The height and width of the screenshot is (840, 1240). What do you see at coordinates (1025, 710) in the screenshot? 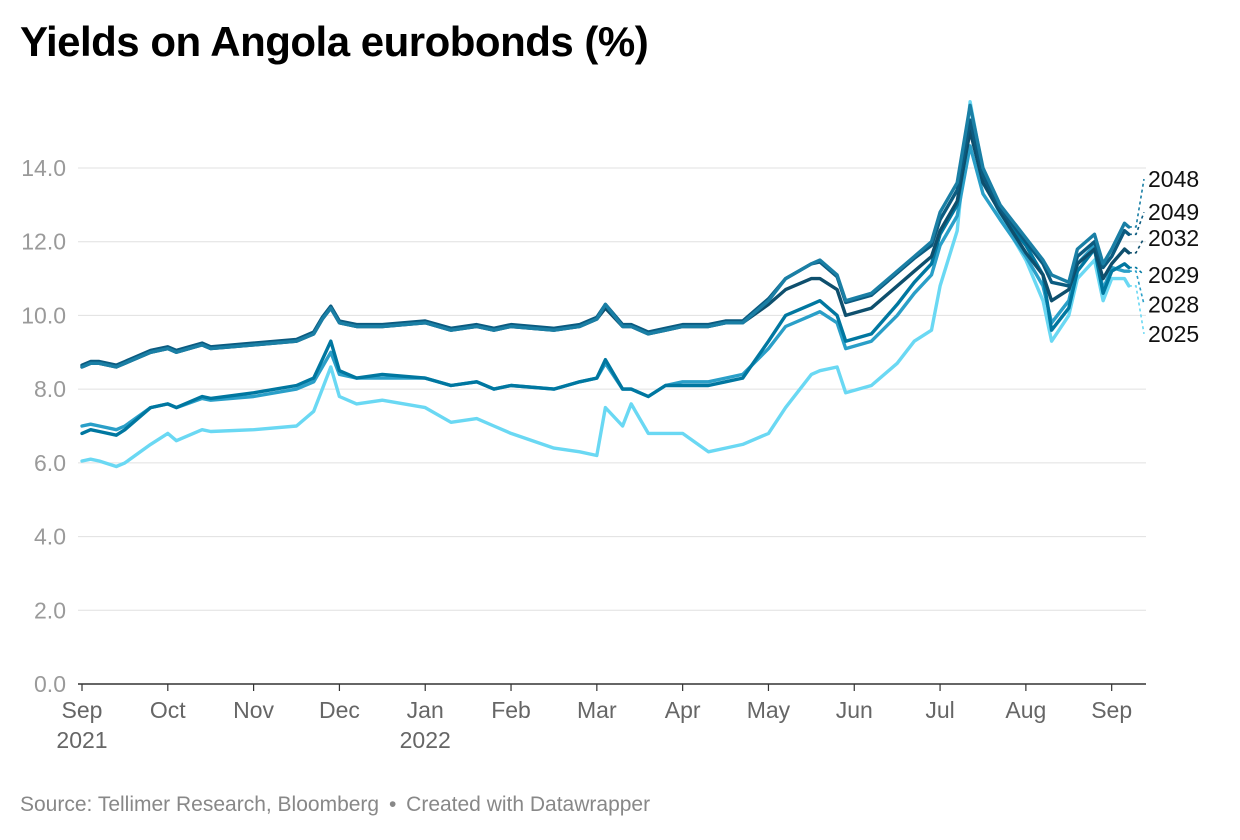
I see `x-tick-label: Aug` at bounding box center [1025, 710].